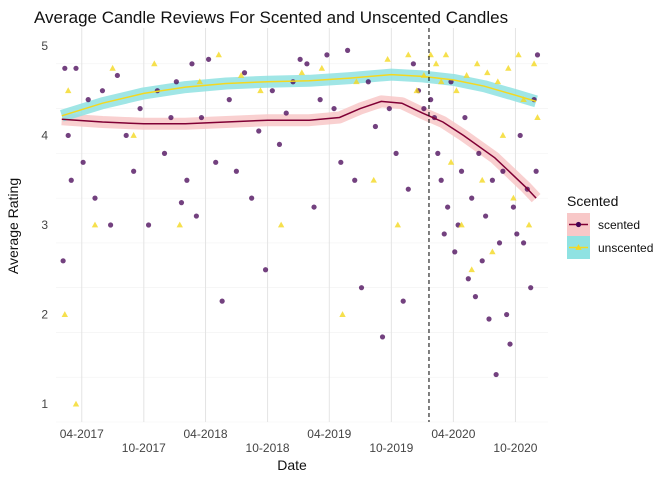 Image resolution: width=672 pixels, height=480 pixels. I want to click on unscented-legend-marker, so click(578, 247).